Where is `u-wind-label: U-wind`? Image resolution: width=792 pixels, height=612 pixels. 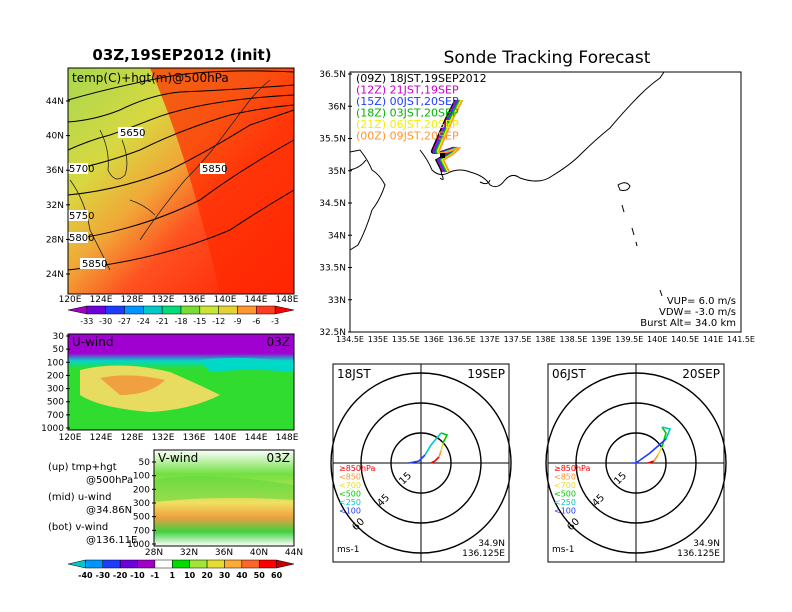
u-wind-label: U-wind is located at coordinates (92, 342).